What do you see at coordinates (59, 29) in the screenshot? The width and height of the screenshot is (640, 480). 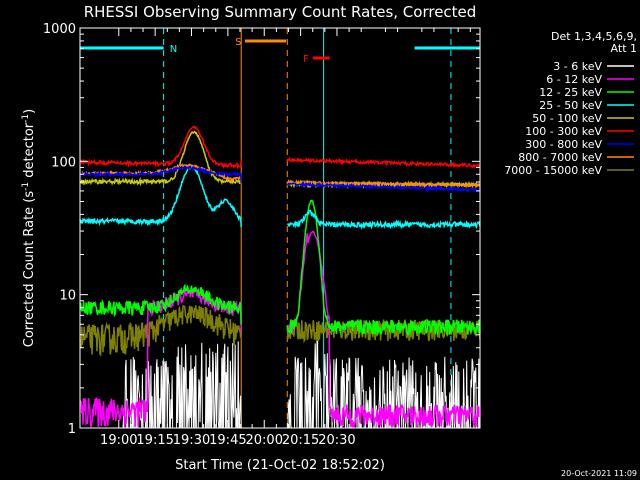 I see `y-tick-label: 1000` at bounding box center [59, 29].